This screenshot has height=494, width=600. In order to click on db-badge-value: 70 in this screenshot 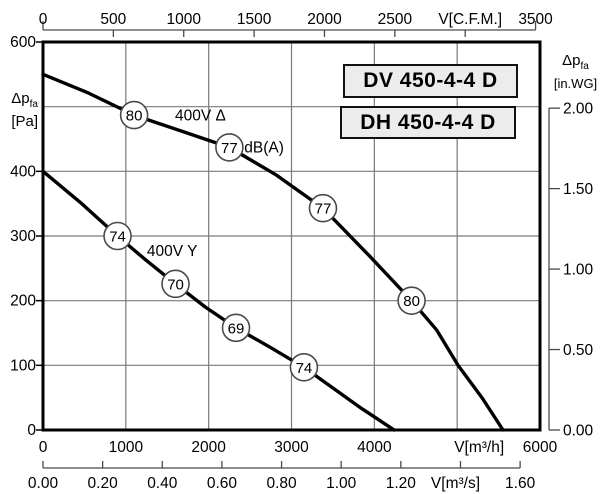, I will do `click(175, 284)`.